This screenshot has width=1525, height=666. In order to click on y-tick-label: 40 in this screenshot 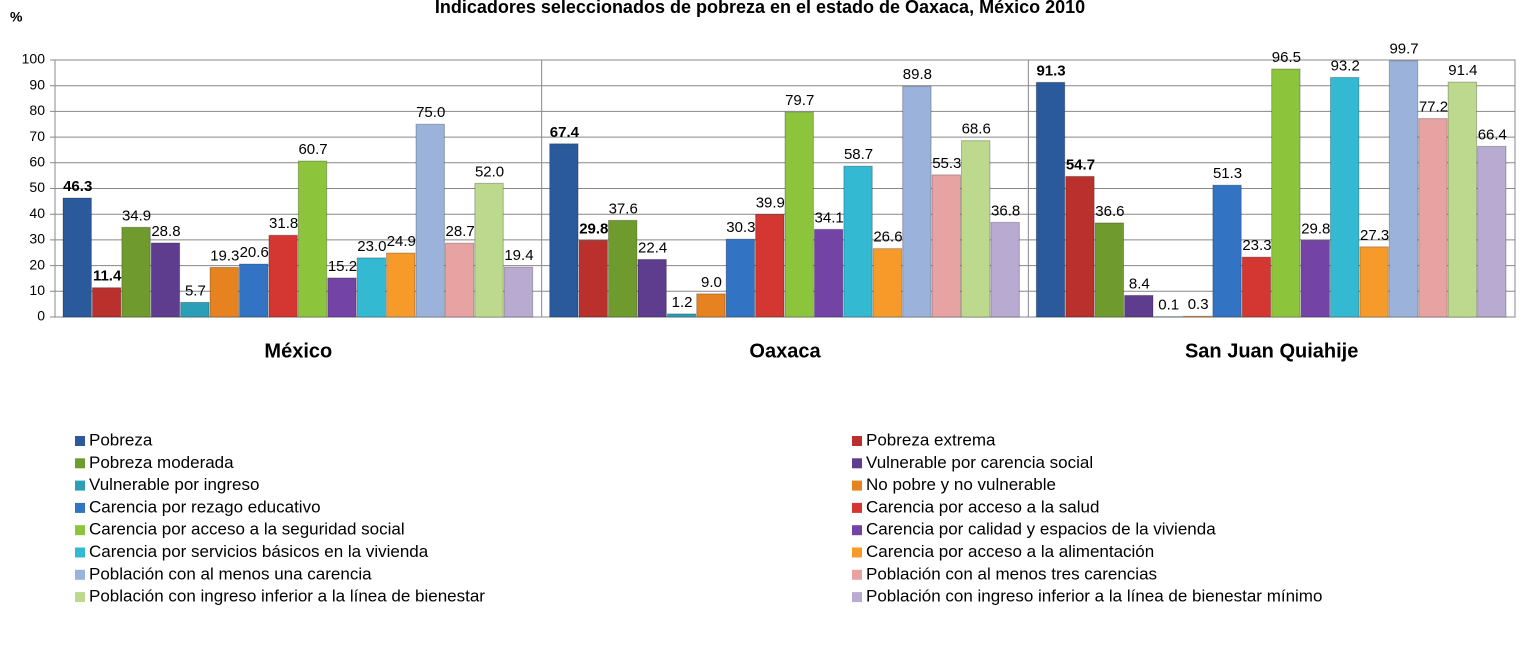, I will do `click(37, 213)`.